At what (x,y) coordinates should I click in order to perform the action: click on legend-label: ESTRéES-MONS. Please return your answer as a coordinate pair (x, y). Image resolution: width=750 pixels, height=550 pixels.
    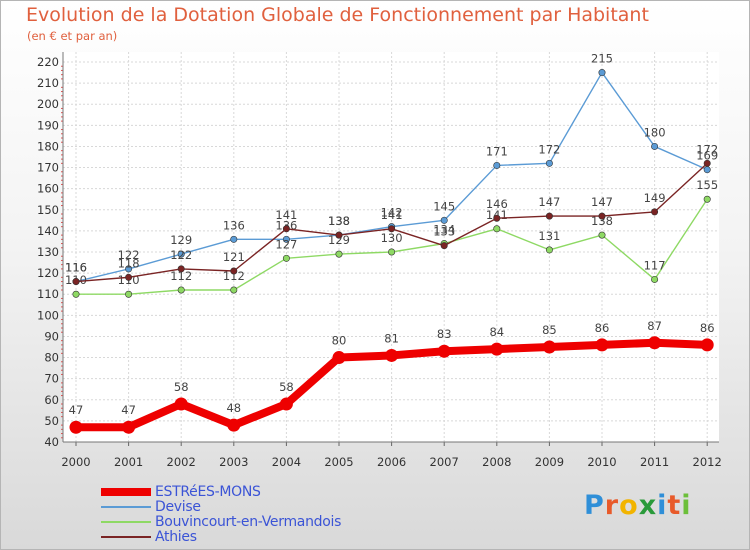
    Looking at the image, I should click on (208, 492).